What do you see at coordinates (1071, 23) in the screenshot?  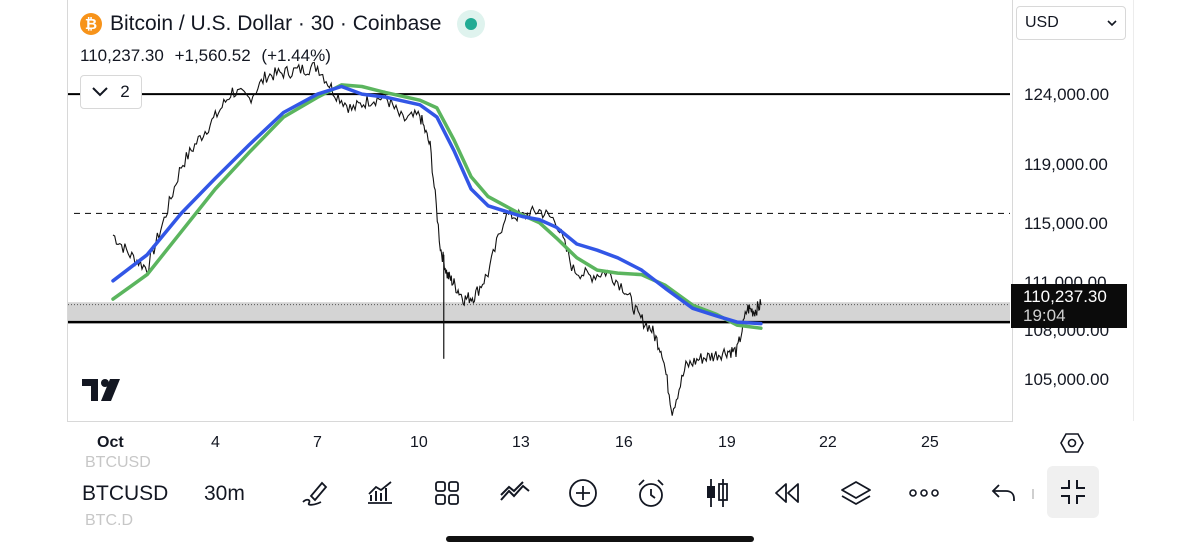 I see `currency-select: USD` at bounding box center [1071, 23].